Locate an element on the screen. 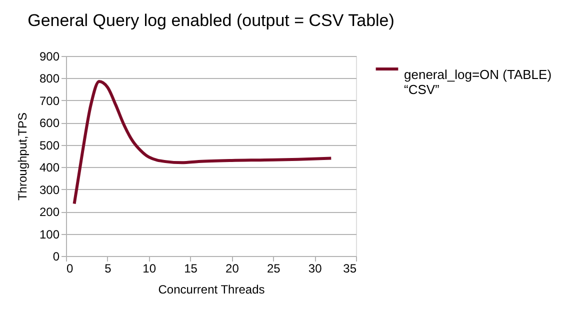 Image resolution: width=580 pixels, height=335 pixels. y-tick-label: 700 is located at coordinates (49, 101).